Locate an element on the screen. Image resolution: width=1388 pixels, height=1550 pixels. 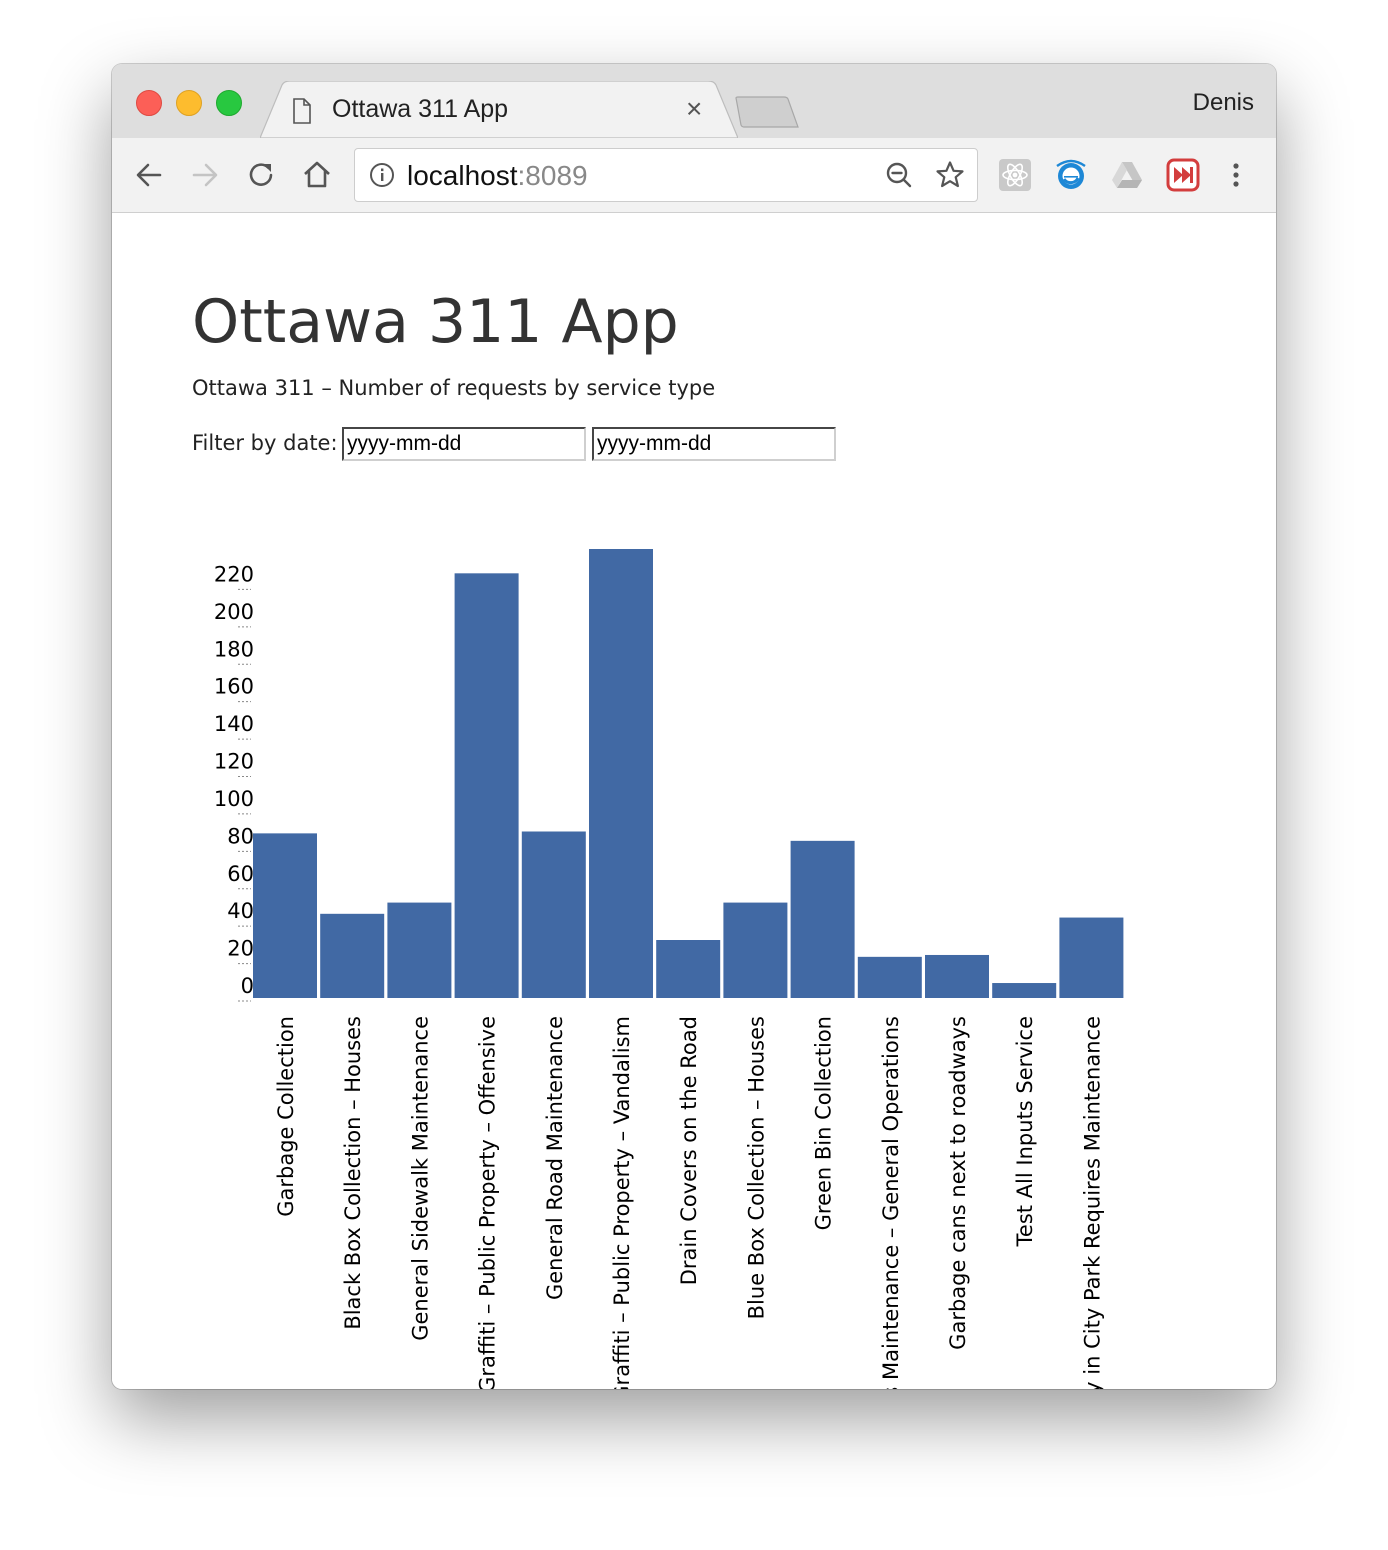
react-devtools-icon is located at coordinates (1015, 175).